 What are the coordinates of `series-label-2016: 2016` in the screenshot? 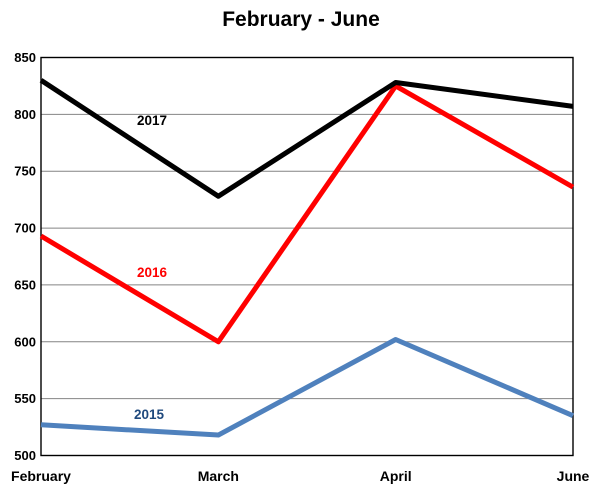 It's located at (152, 272).